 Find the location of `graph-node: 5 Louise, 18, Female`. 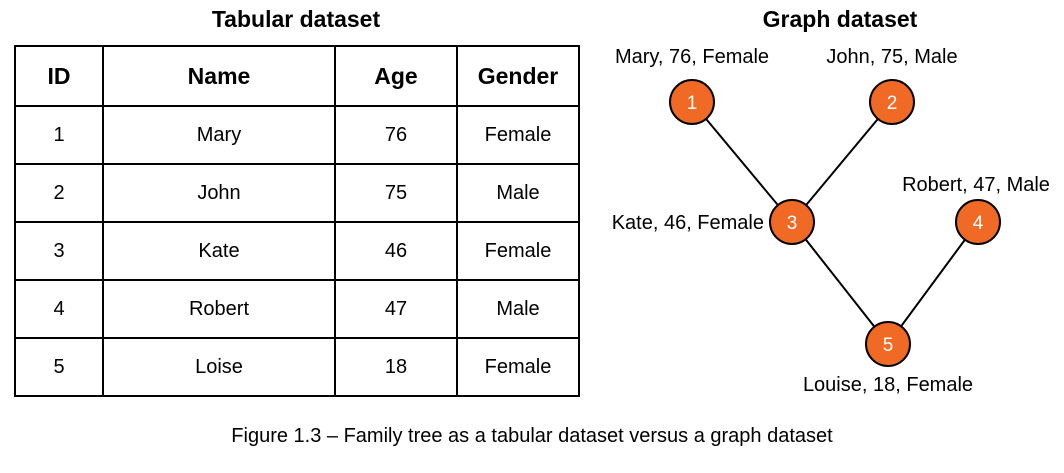

graph-node: 5 Louise, 18, Female is located at coordinates (888, 358).